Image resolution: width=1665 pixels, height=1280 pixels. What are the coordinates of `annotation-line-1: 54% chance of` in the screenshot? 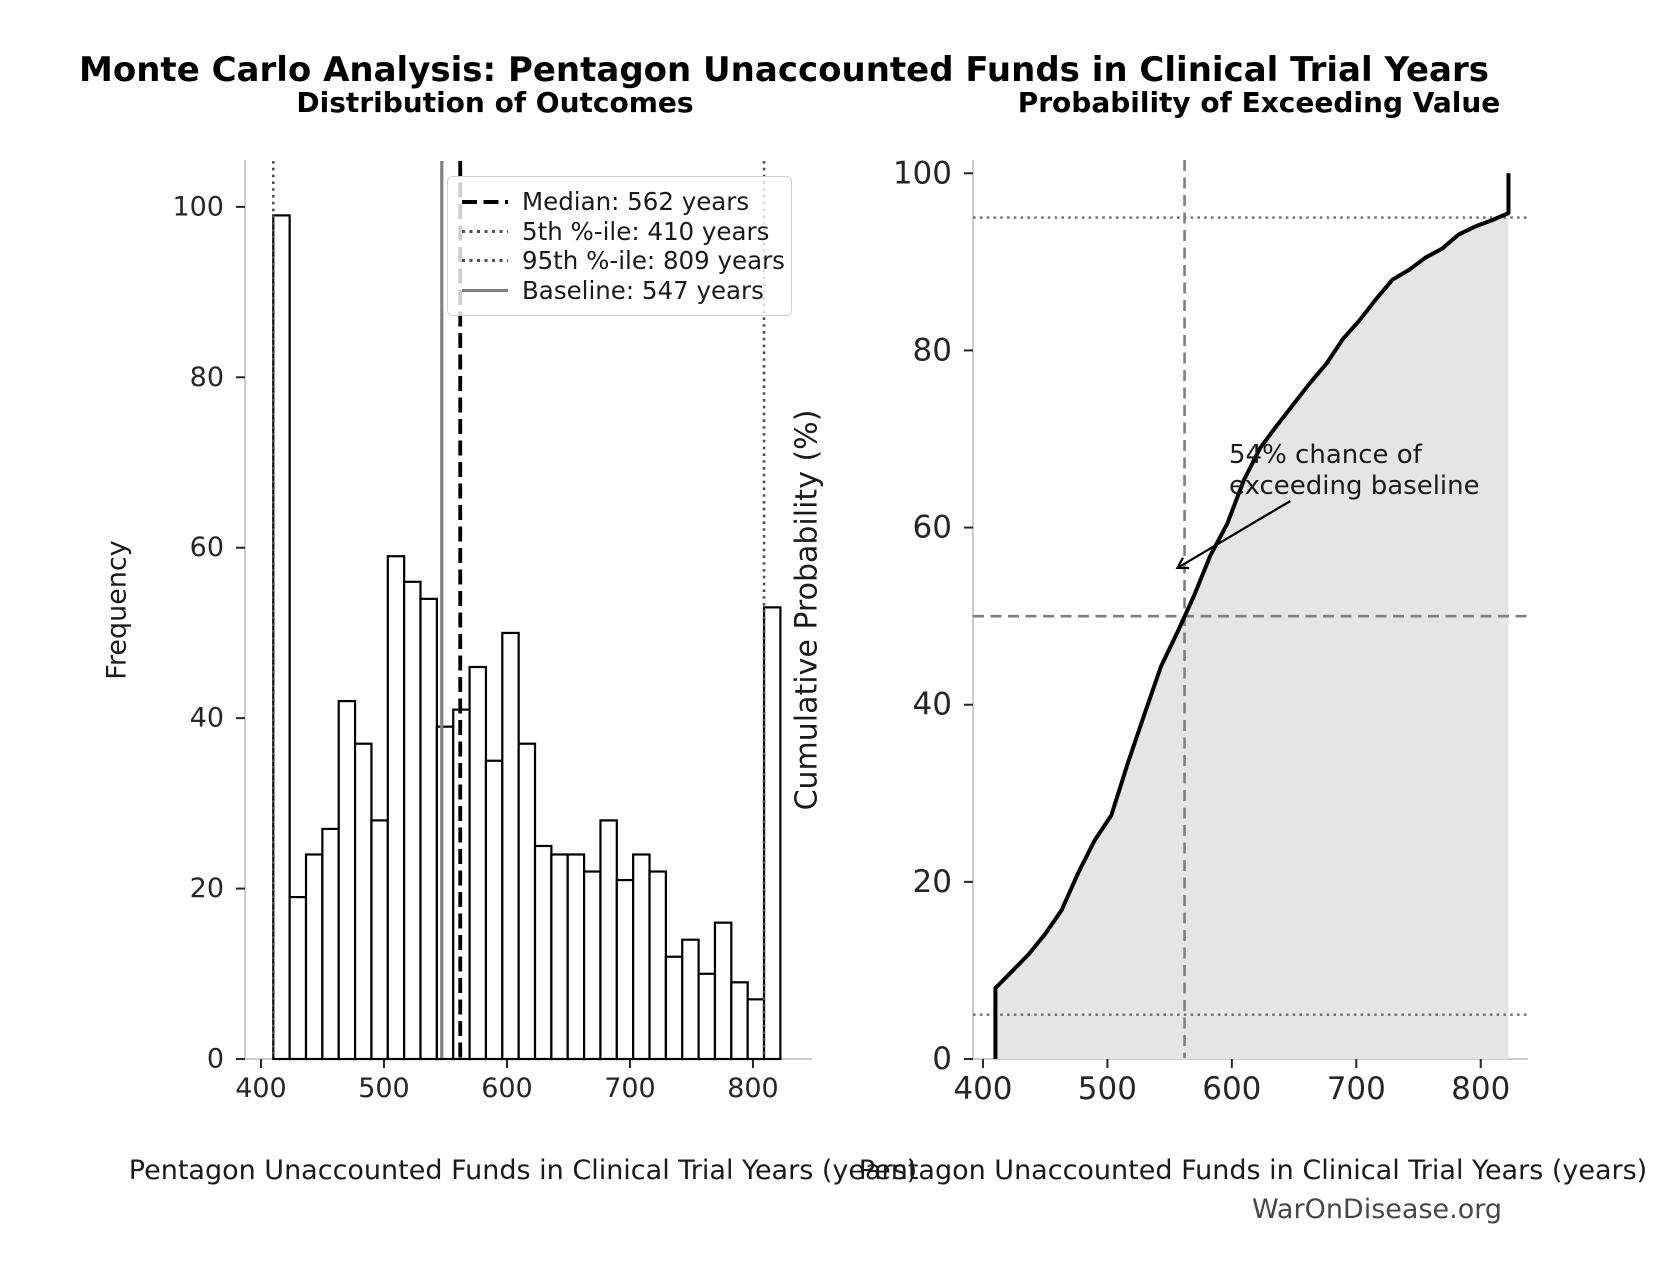 It's located at (1325, 455).